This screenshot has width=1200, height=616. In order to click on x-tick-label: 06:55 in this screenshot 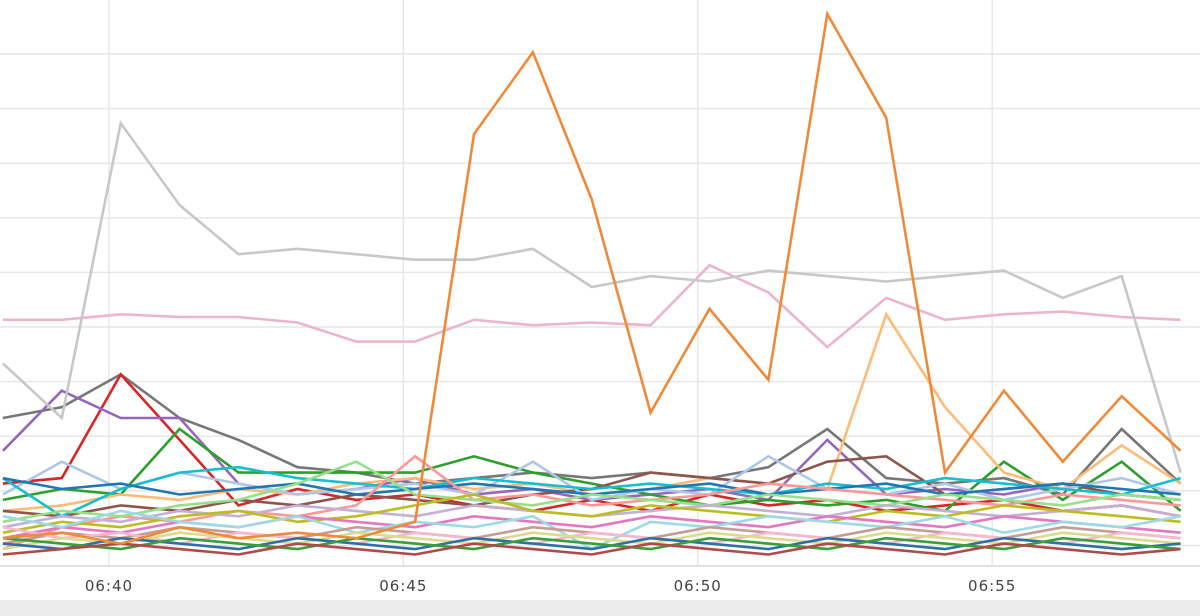, I will do `click(992, 586)`.